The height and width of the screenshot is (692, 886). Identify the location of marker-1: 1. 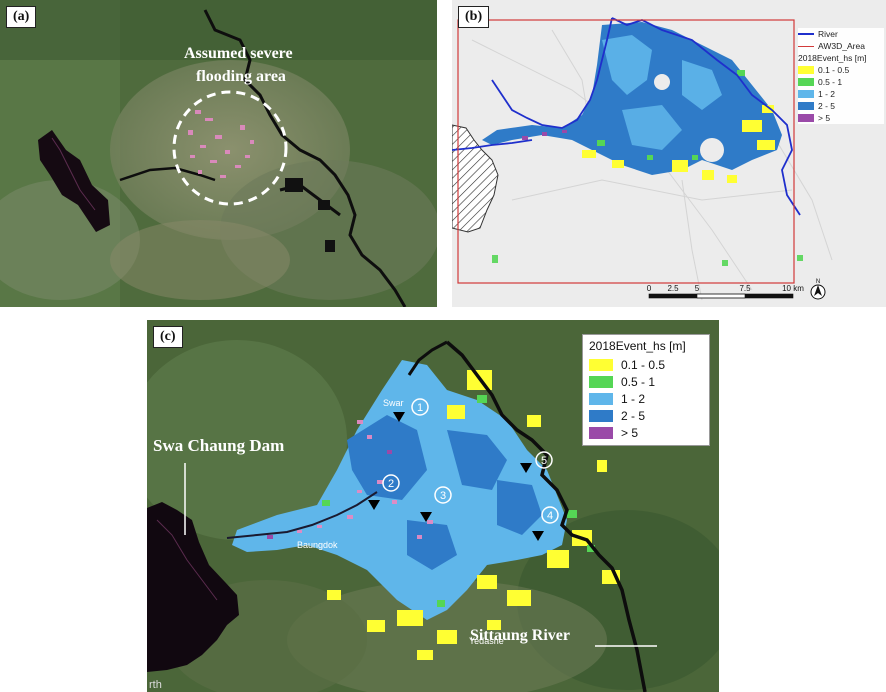
(411, 410).